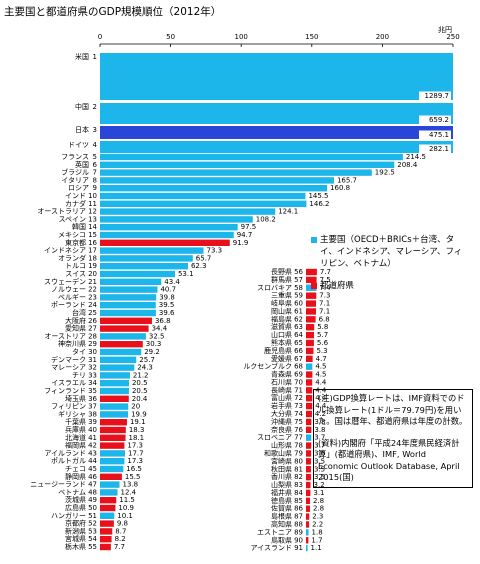 The image size is (480, 564). Describe the element at coordinates (82, 164) in the screenshot. I see `category-label: 英国` at that location.